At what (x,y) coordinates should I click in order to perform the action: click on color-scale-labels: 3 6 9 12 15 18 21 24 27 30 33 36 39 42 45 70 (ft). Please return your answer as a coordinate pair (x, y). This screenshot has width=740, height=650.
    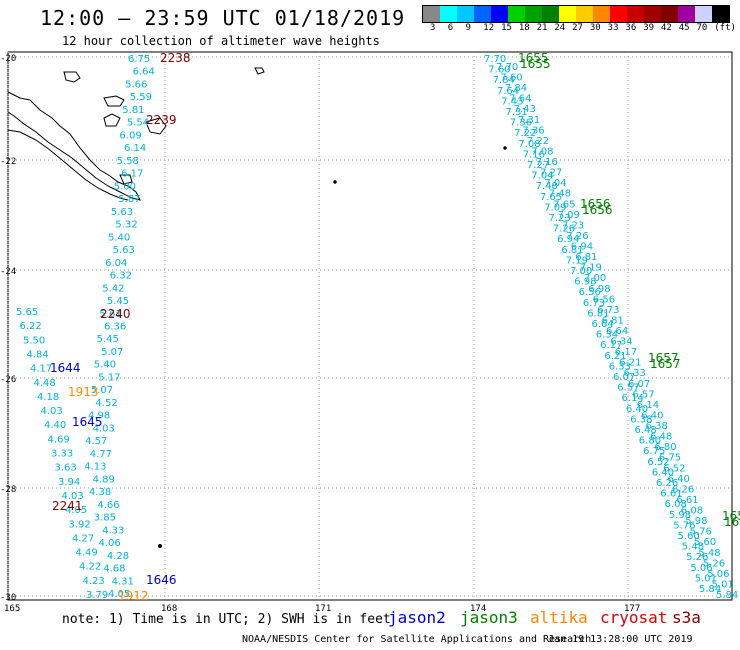
    Looking at the image, I should click on (583, 28).